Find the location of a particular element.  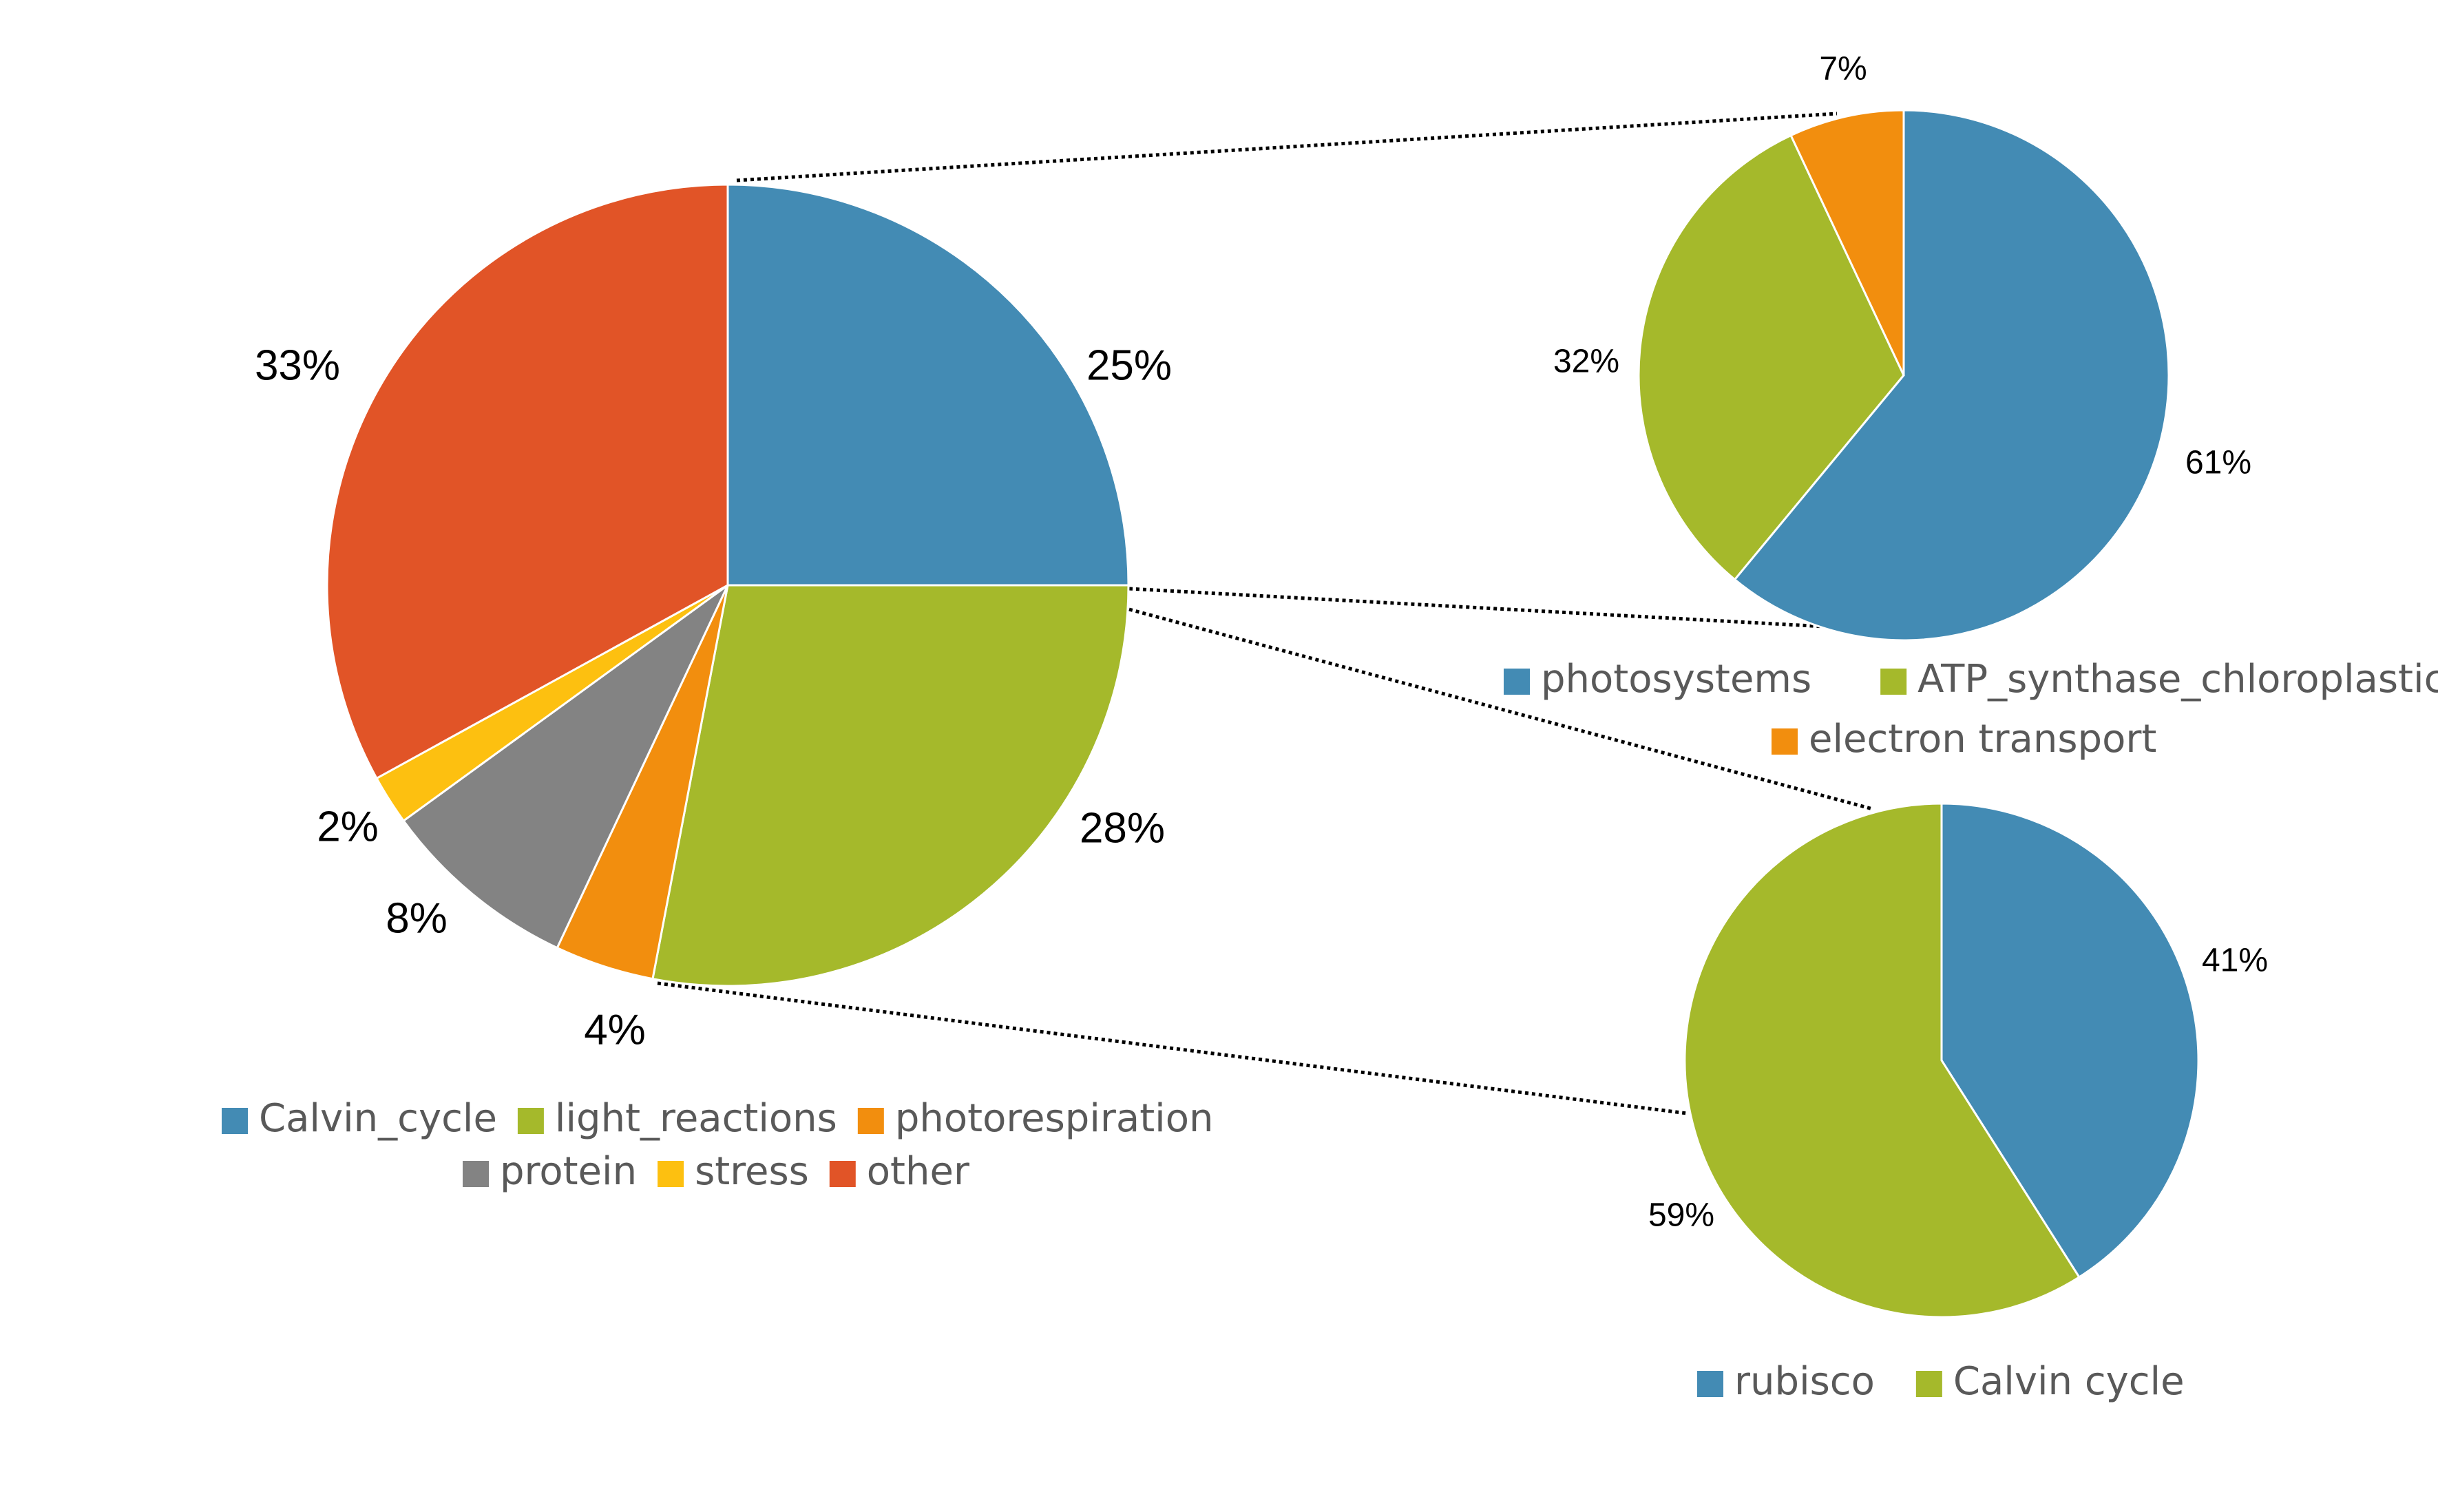

pie-slice-photosystems is located at coordinates (1952, 375).